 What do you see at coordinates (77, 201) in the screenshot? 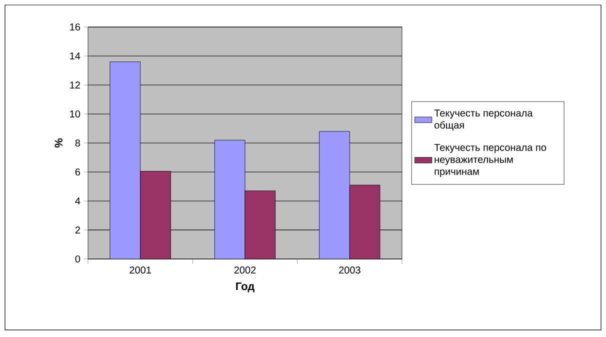
I see `y-tick-label: 4` at bounding box center [77, 201].